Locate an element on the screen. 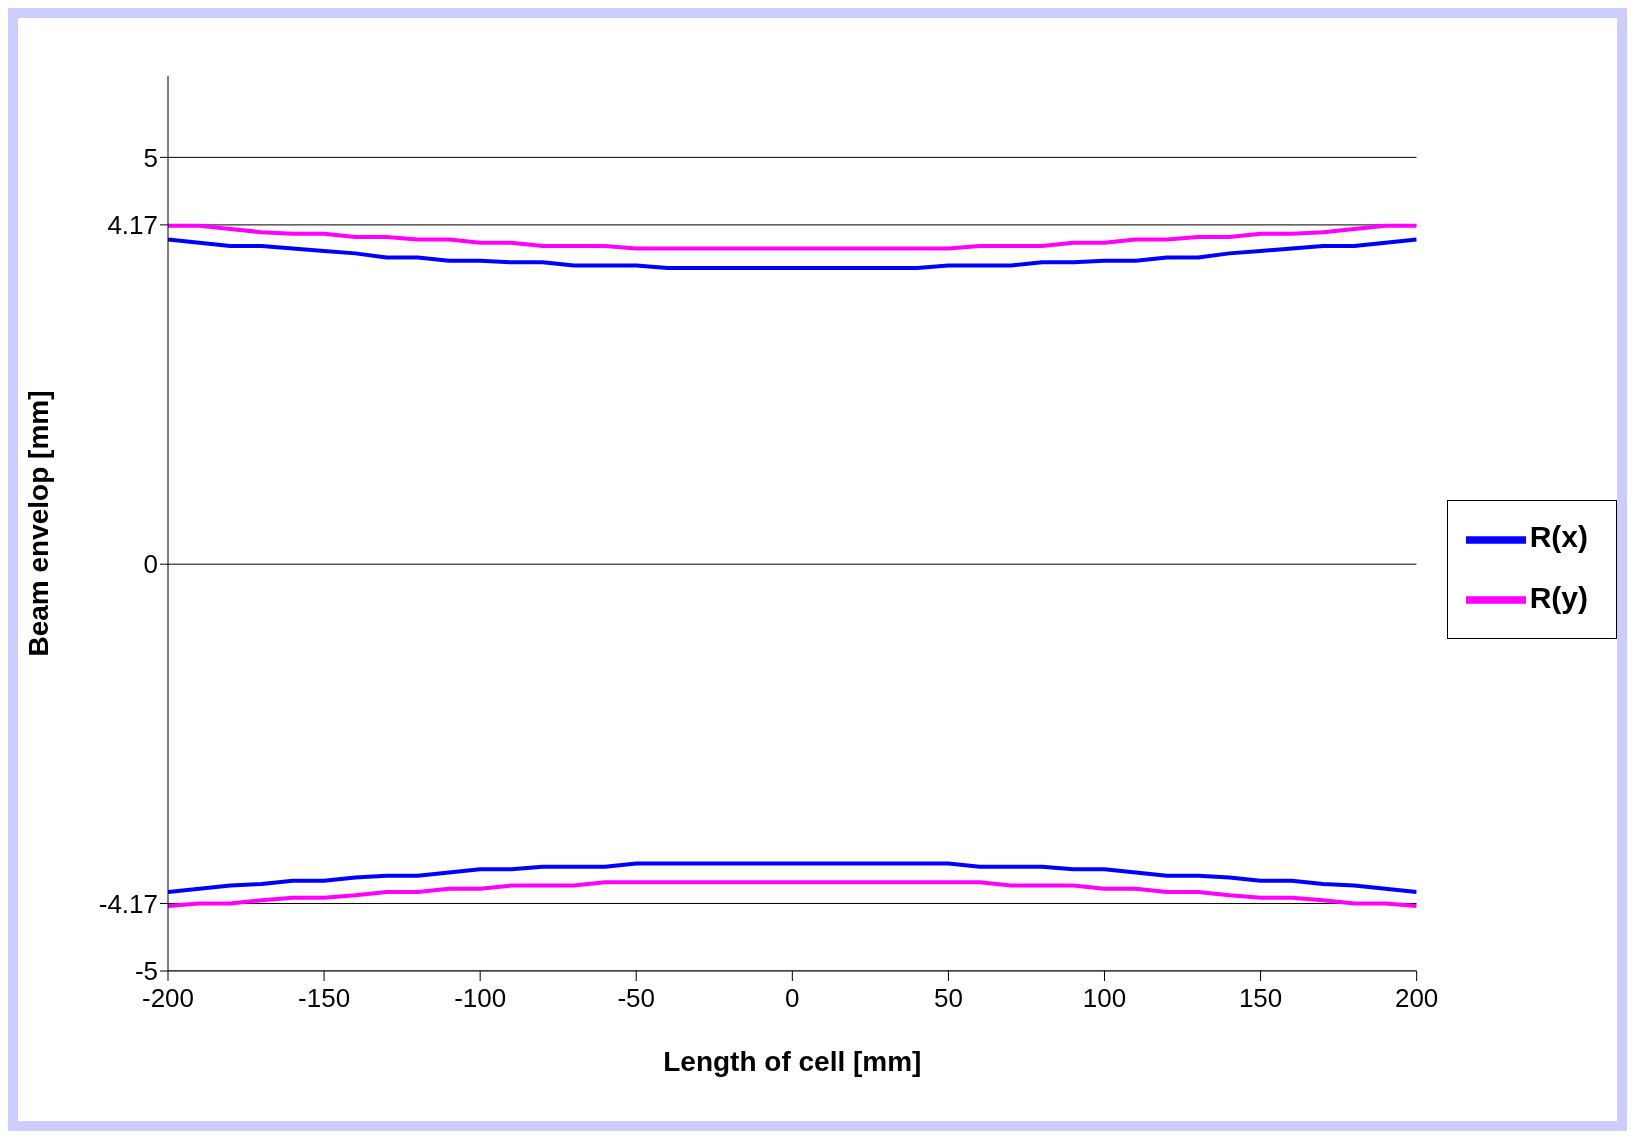 Image resolution: width=1635 pixels, height=1139 pixels. x-tick-label: 50 is located at coordinates (948, 998).